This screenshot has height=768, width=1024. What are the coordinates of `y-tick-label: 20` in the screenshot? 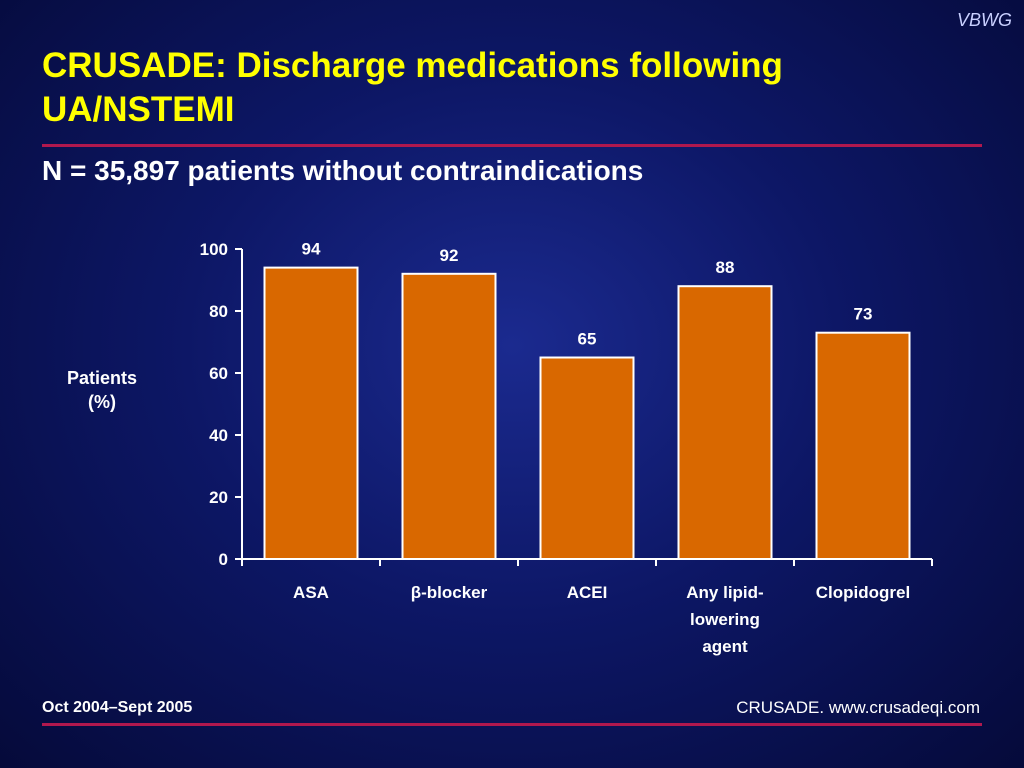 It's located at (218, 497).